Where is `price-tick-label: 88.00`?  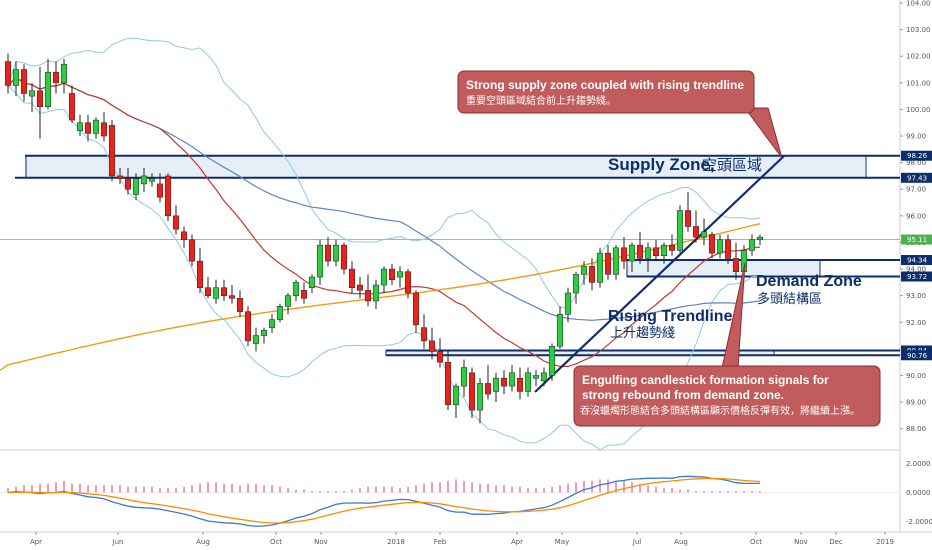
price-tick-label: 88.00 is located at coordinates (916, 429).